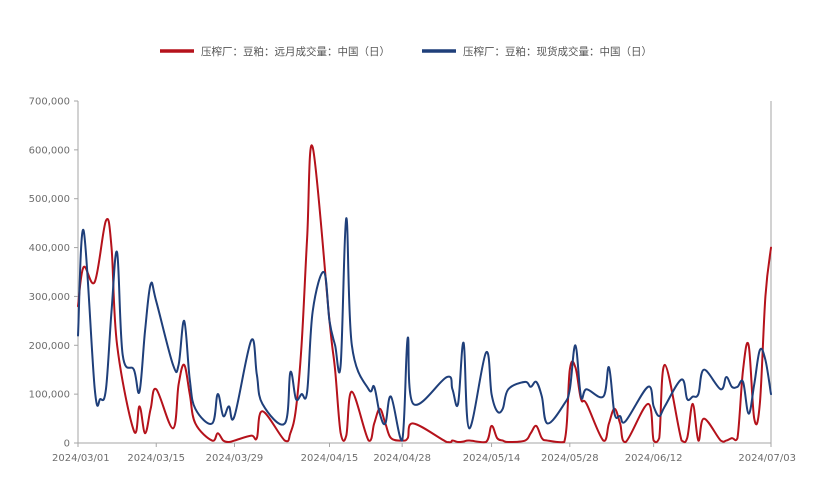 The height and width of the screenshot is (489, 829). Describe the element at coordinates (767, 458) in the screenshot. I see `x-tick-label: 2024/07/03` at that location.